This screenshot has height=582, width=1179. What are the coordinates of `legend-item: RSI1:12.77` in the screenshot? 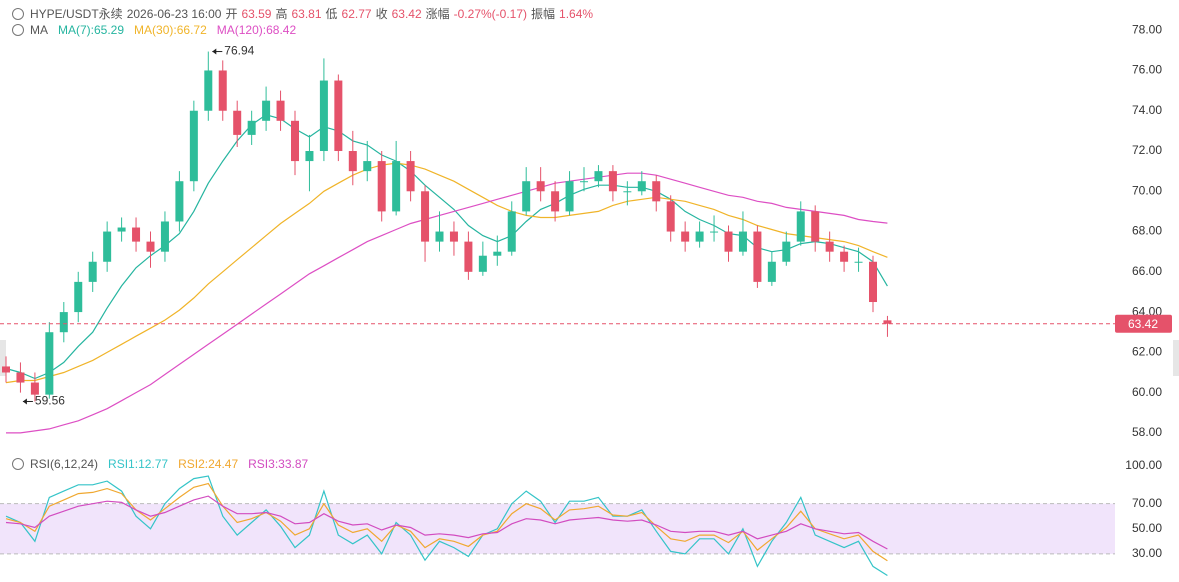 It's located at (138, 464).